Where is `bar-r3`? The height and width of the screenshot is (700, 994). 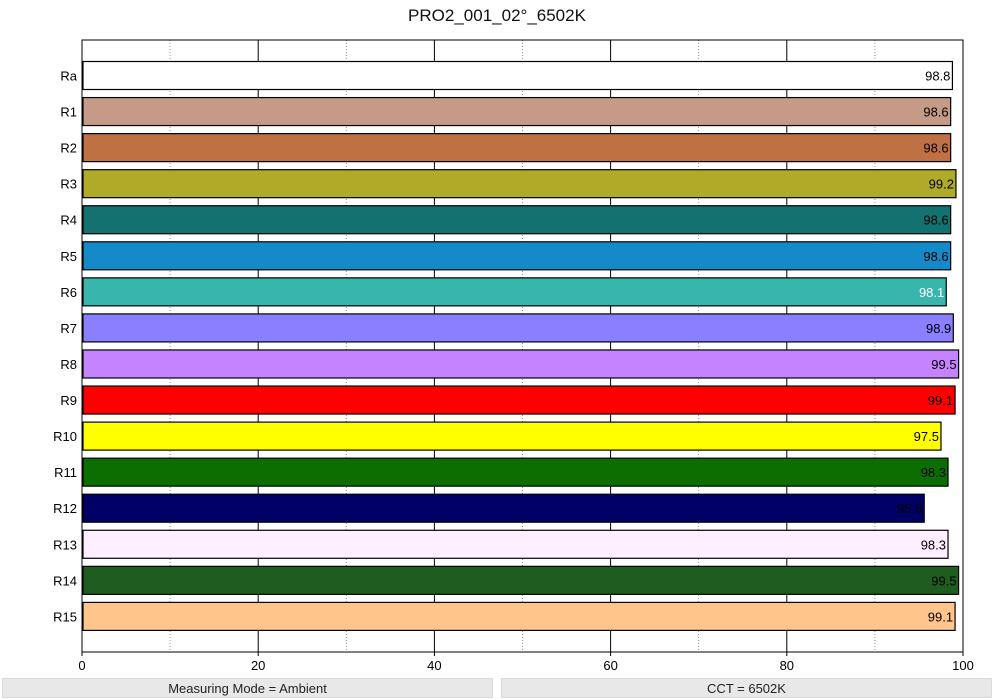 bar-r3 is located at coordinates (519, 184).